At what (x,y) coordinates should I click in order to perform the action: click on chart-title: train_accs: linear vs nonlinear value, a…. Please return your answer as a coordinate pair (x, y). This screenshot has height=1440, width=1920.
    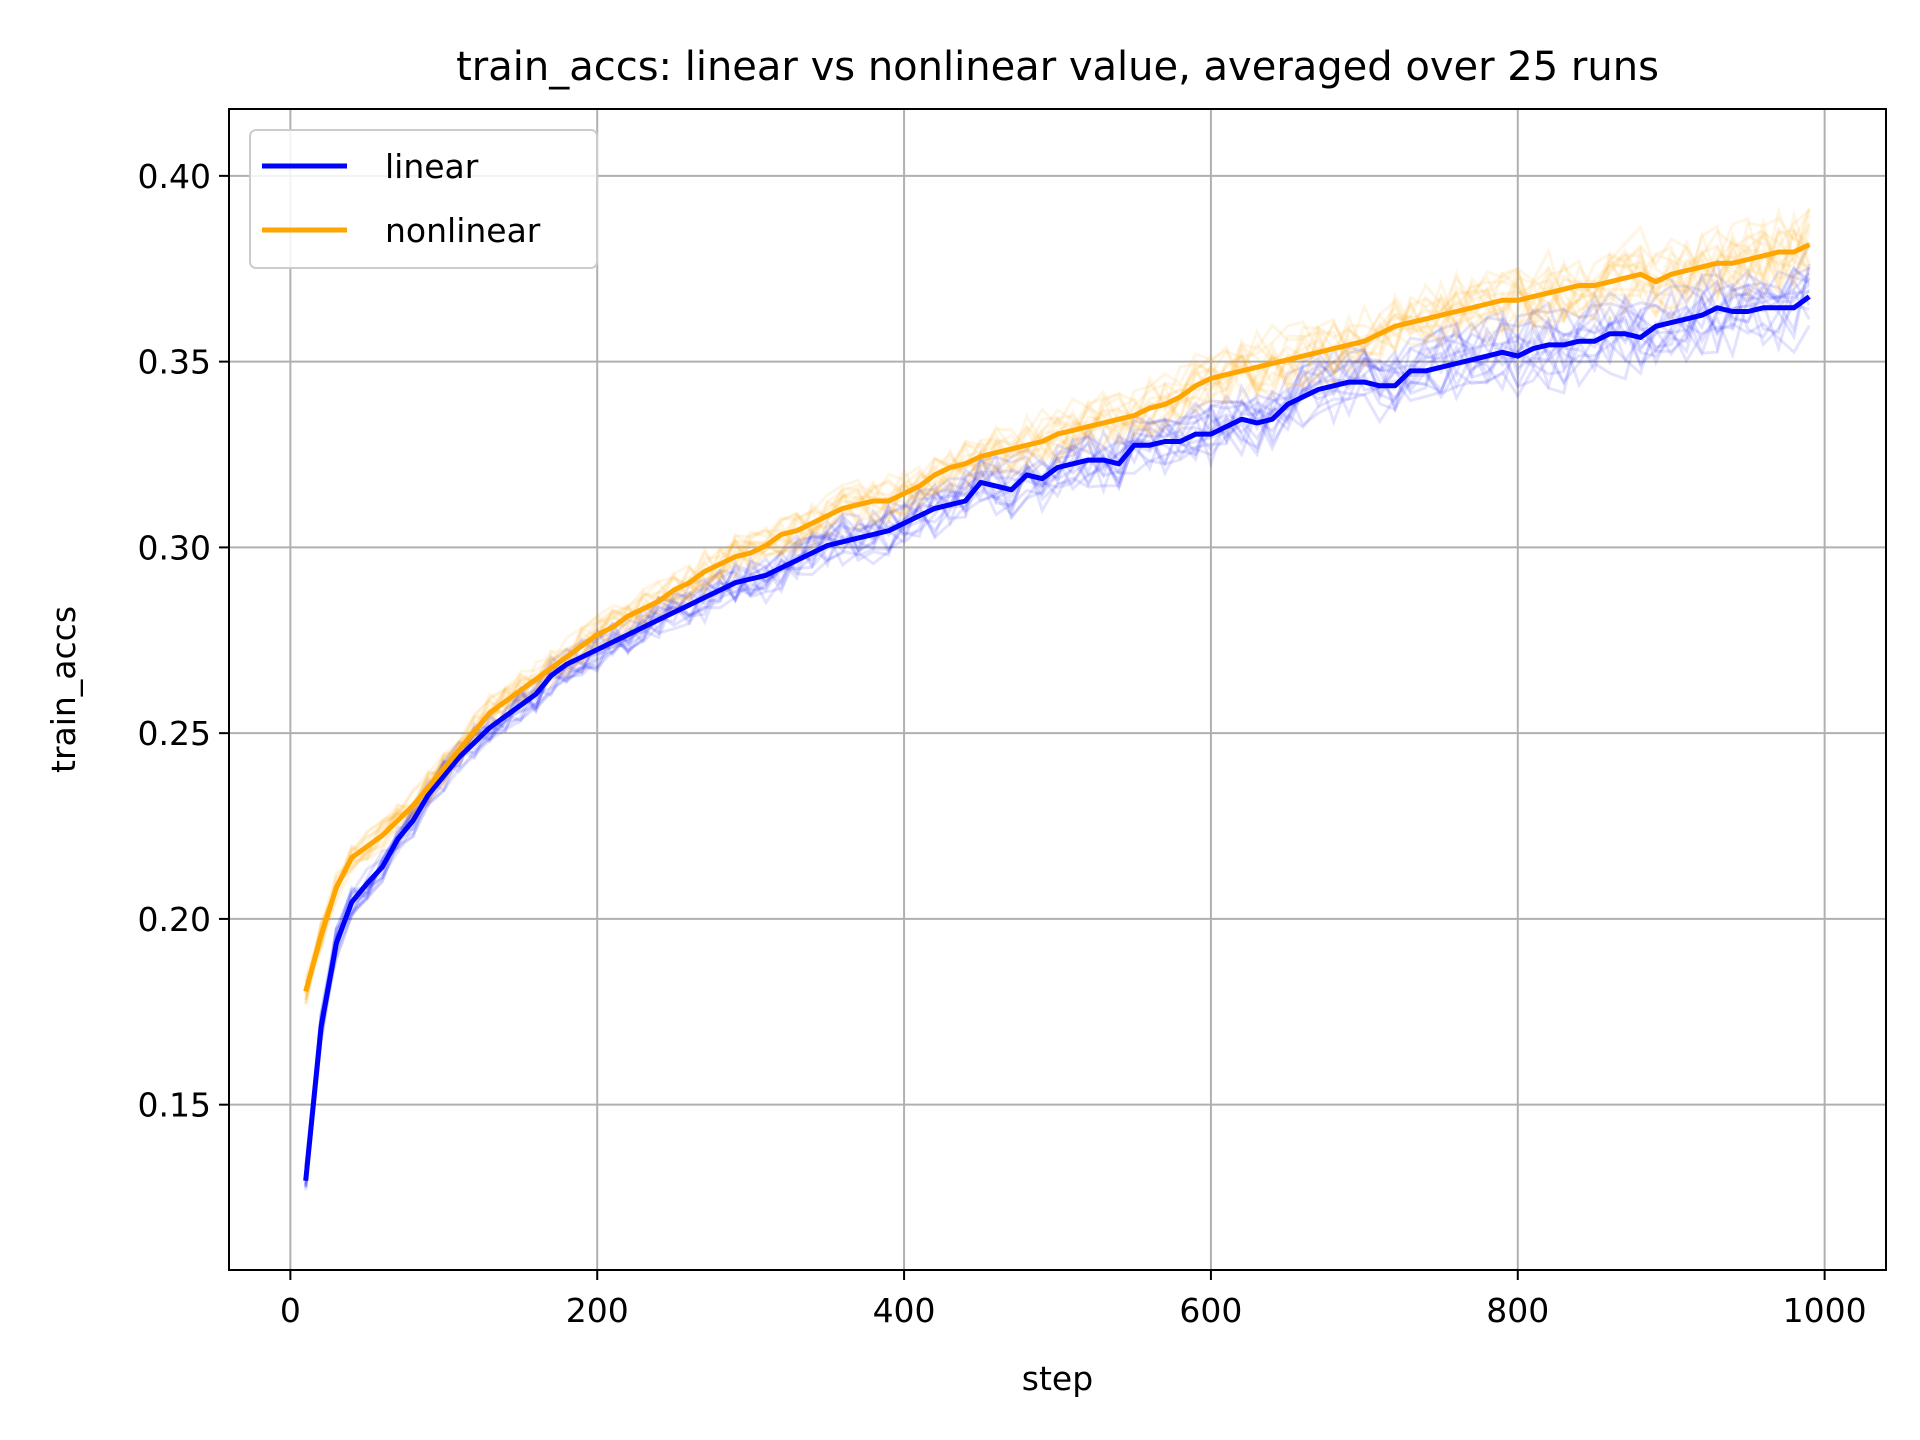
    Looking at the image, I should click on (1057, 67).